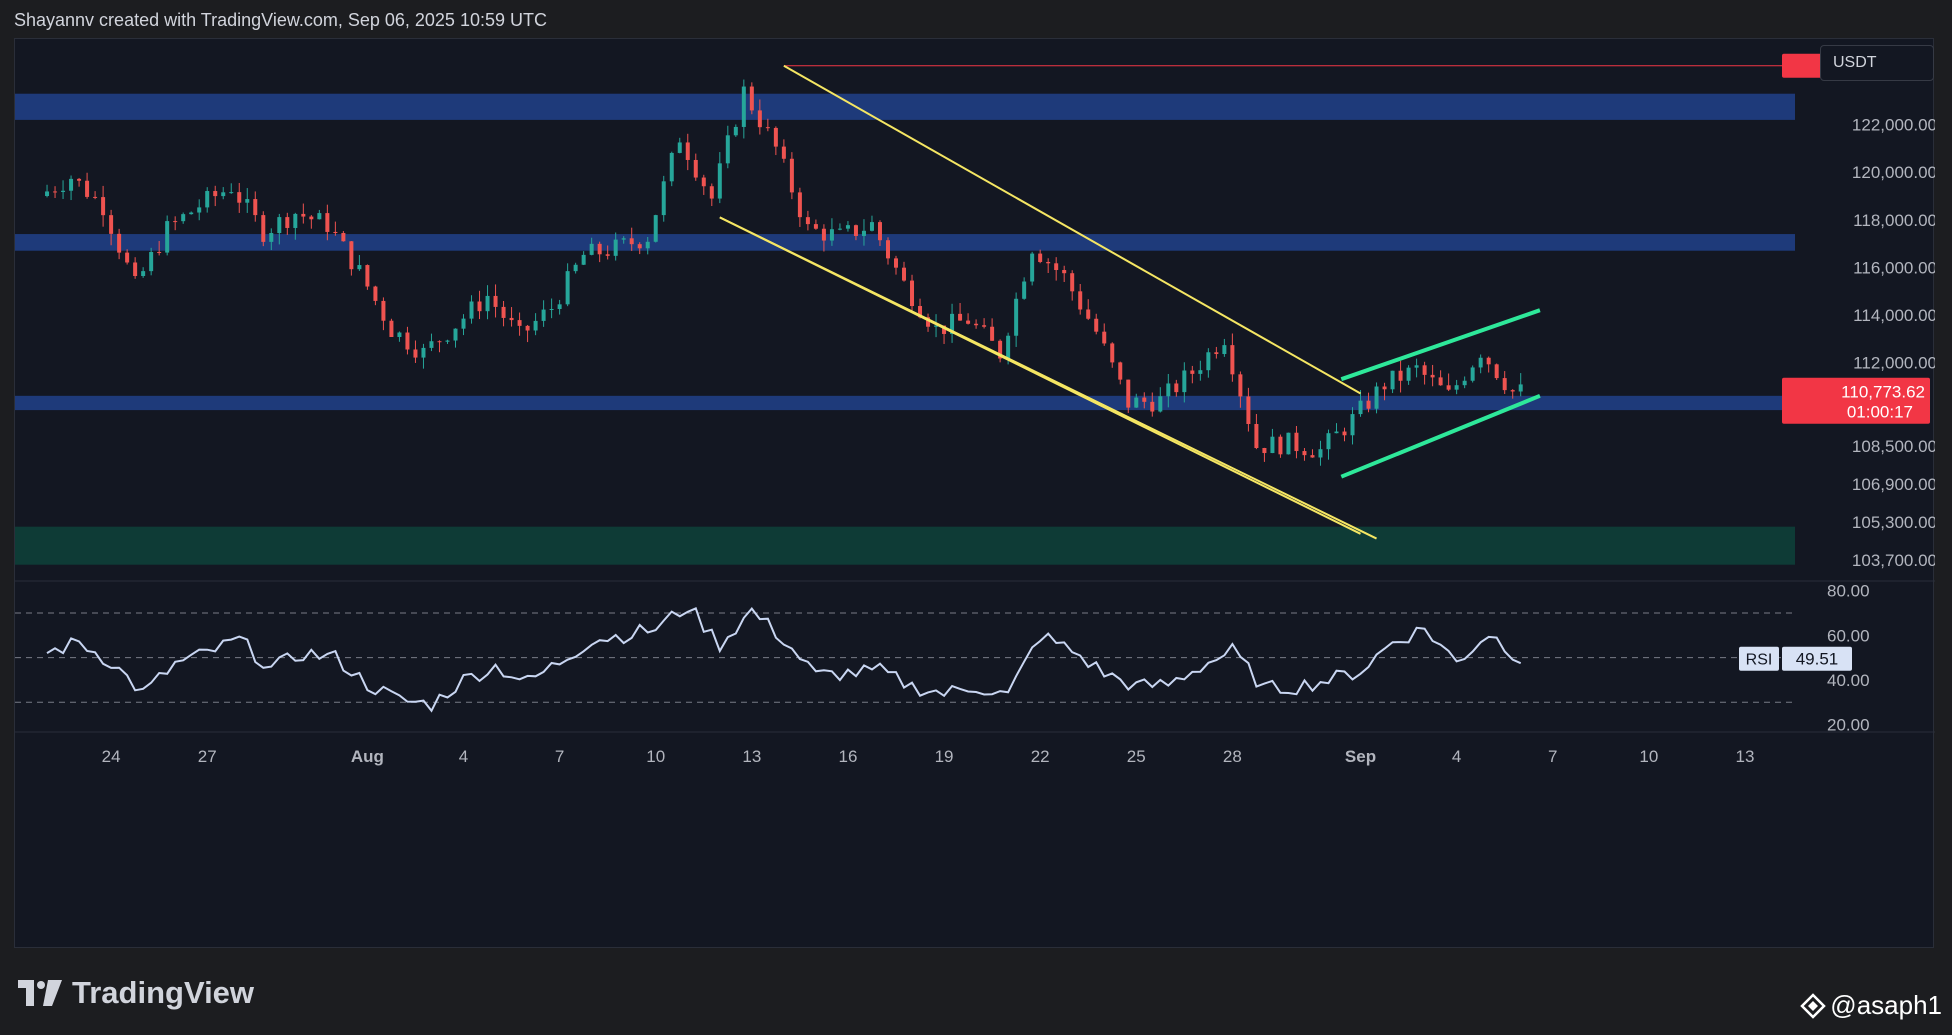 The image size is (1952, 1035). I want to click on candle-countdown: 01:00:17, so click(1880, 412).